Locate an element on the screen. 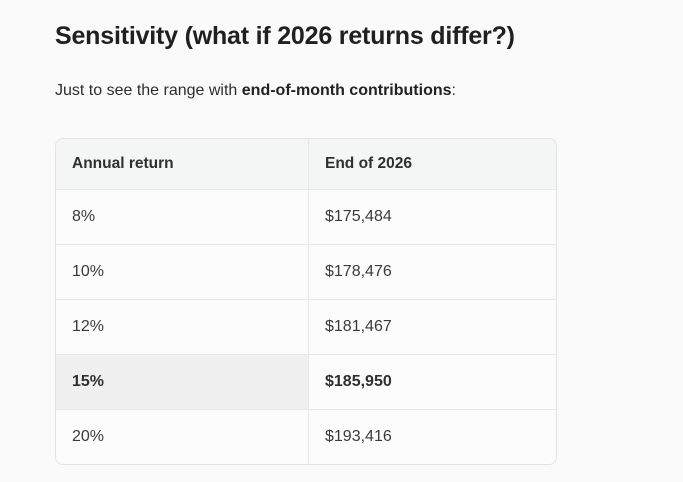 The image size is (683, 482). cell-annual-return: 15% is located at coordinates (182, 381).